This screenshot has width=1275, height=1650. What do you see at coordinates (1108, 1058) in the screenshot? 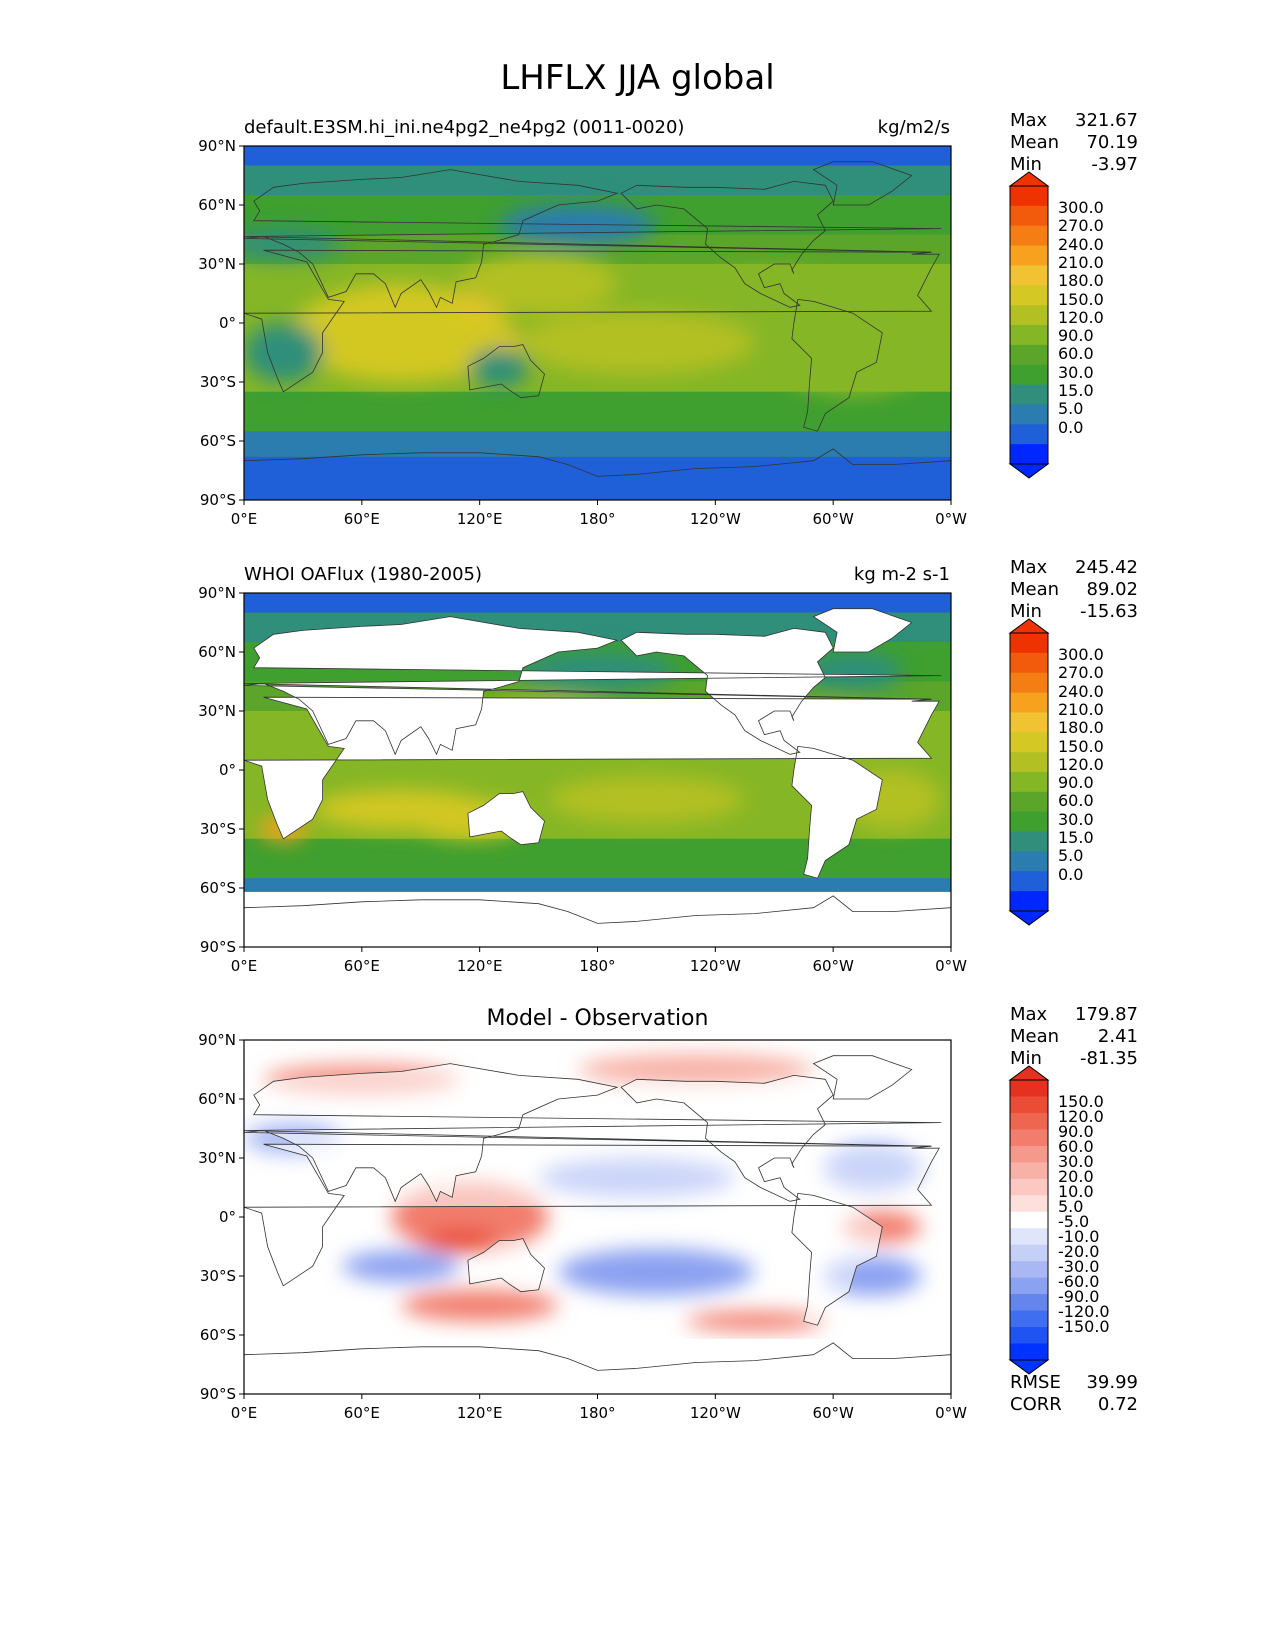
I see `stat-value: -81.35` at bounding box center [1108, 1058].